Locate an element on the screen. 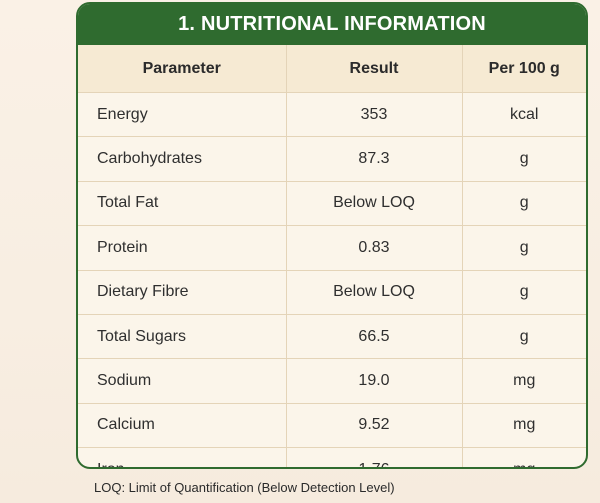 Image resolution: width=600 pixels, height=503 pixels. section-title: 1. NUTRITIONAL INFORMATION is located at coordinates (332, 24).